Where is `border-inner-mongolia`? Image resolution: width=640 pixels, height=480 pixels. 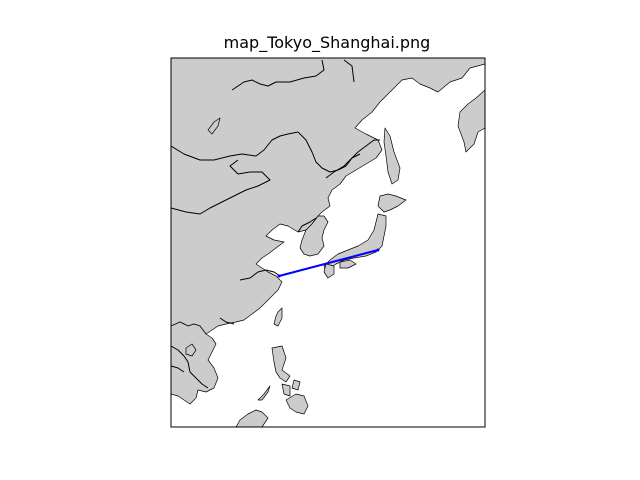
border-inner-mongolia is located at coordinates (221, 187).